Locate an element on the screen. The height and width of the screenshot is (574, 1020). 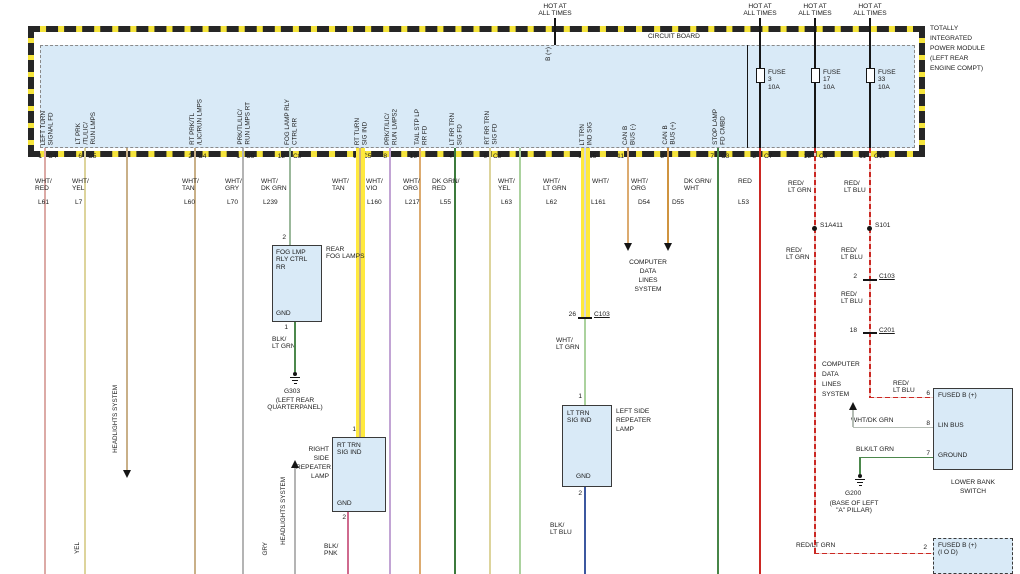
wire-wht-tan-l60 is located at coordinates (195, 361).